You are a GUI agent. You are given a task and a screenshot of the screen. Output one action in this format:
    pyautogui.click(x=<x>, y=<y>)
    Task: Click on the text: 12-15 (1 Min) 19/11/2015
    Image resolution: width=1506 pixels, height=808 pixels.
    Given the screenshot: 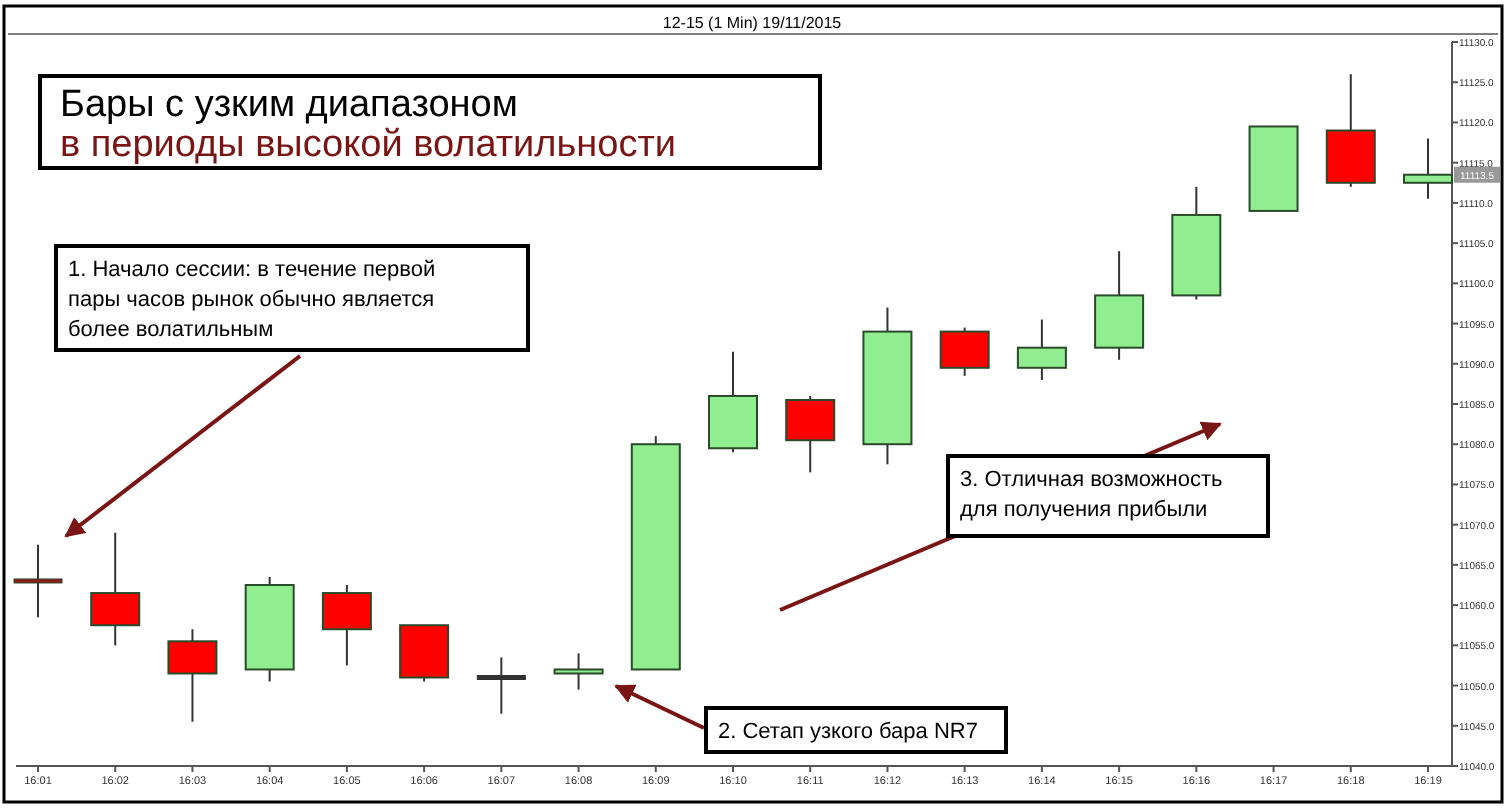 What is the action you would take?
    pyautogui.click(x=752, y=23)
    